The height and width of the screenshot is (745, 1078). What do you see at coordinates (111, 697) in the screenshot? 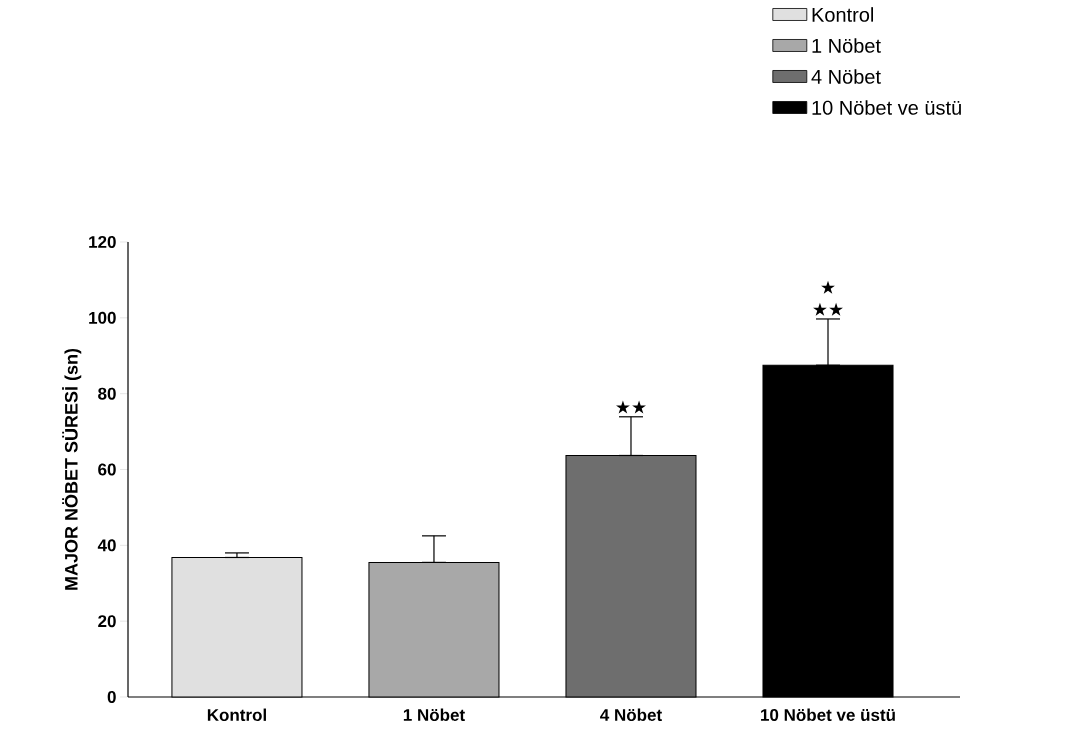
I see `y-tick-label: 0` at bounding box center [111, 697].